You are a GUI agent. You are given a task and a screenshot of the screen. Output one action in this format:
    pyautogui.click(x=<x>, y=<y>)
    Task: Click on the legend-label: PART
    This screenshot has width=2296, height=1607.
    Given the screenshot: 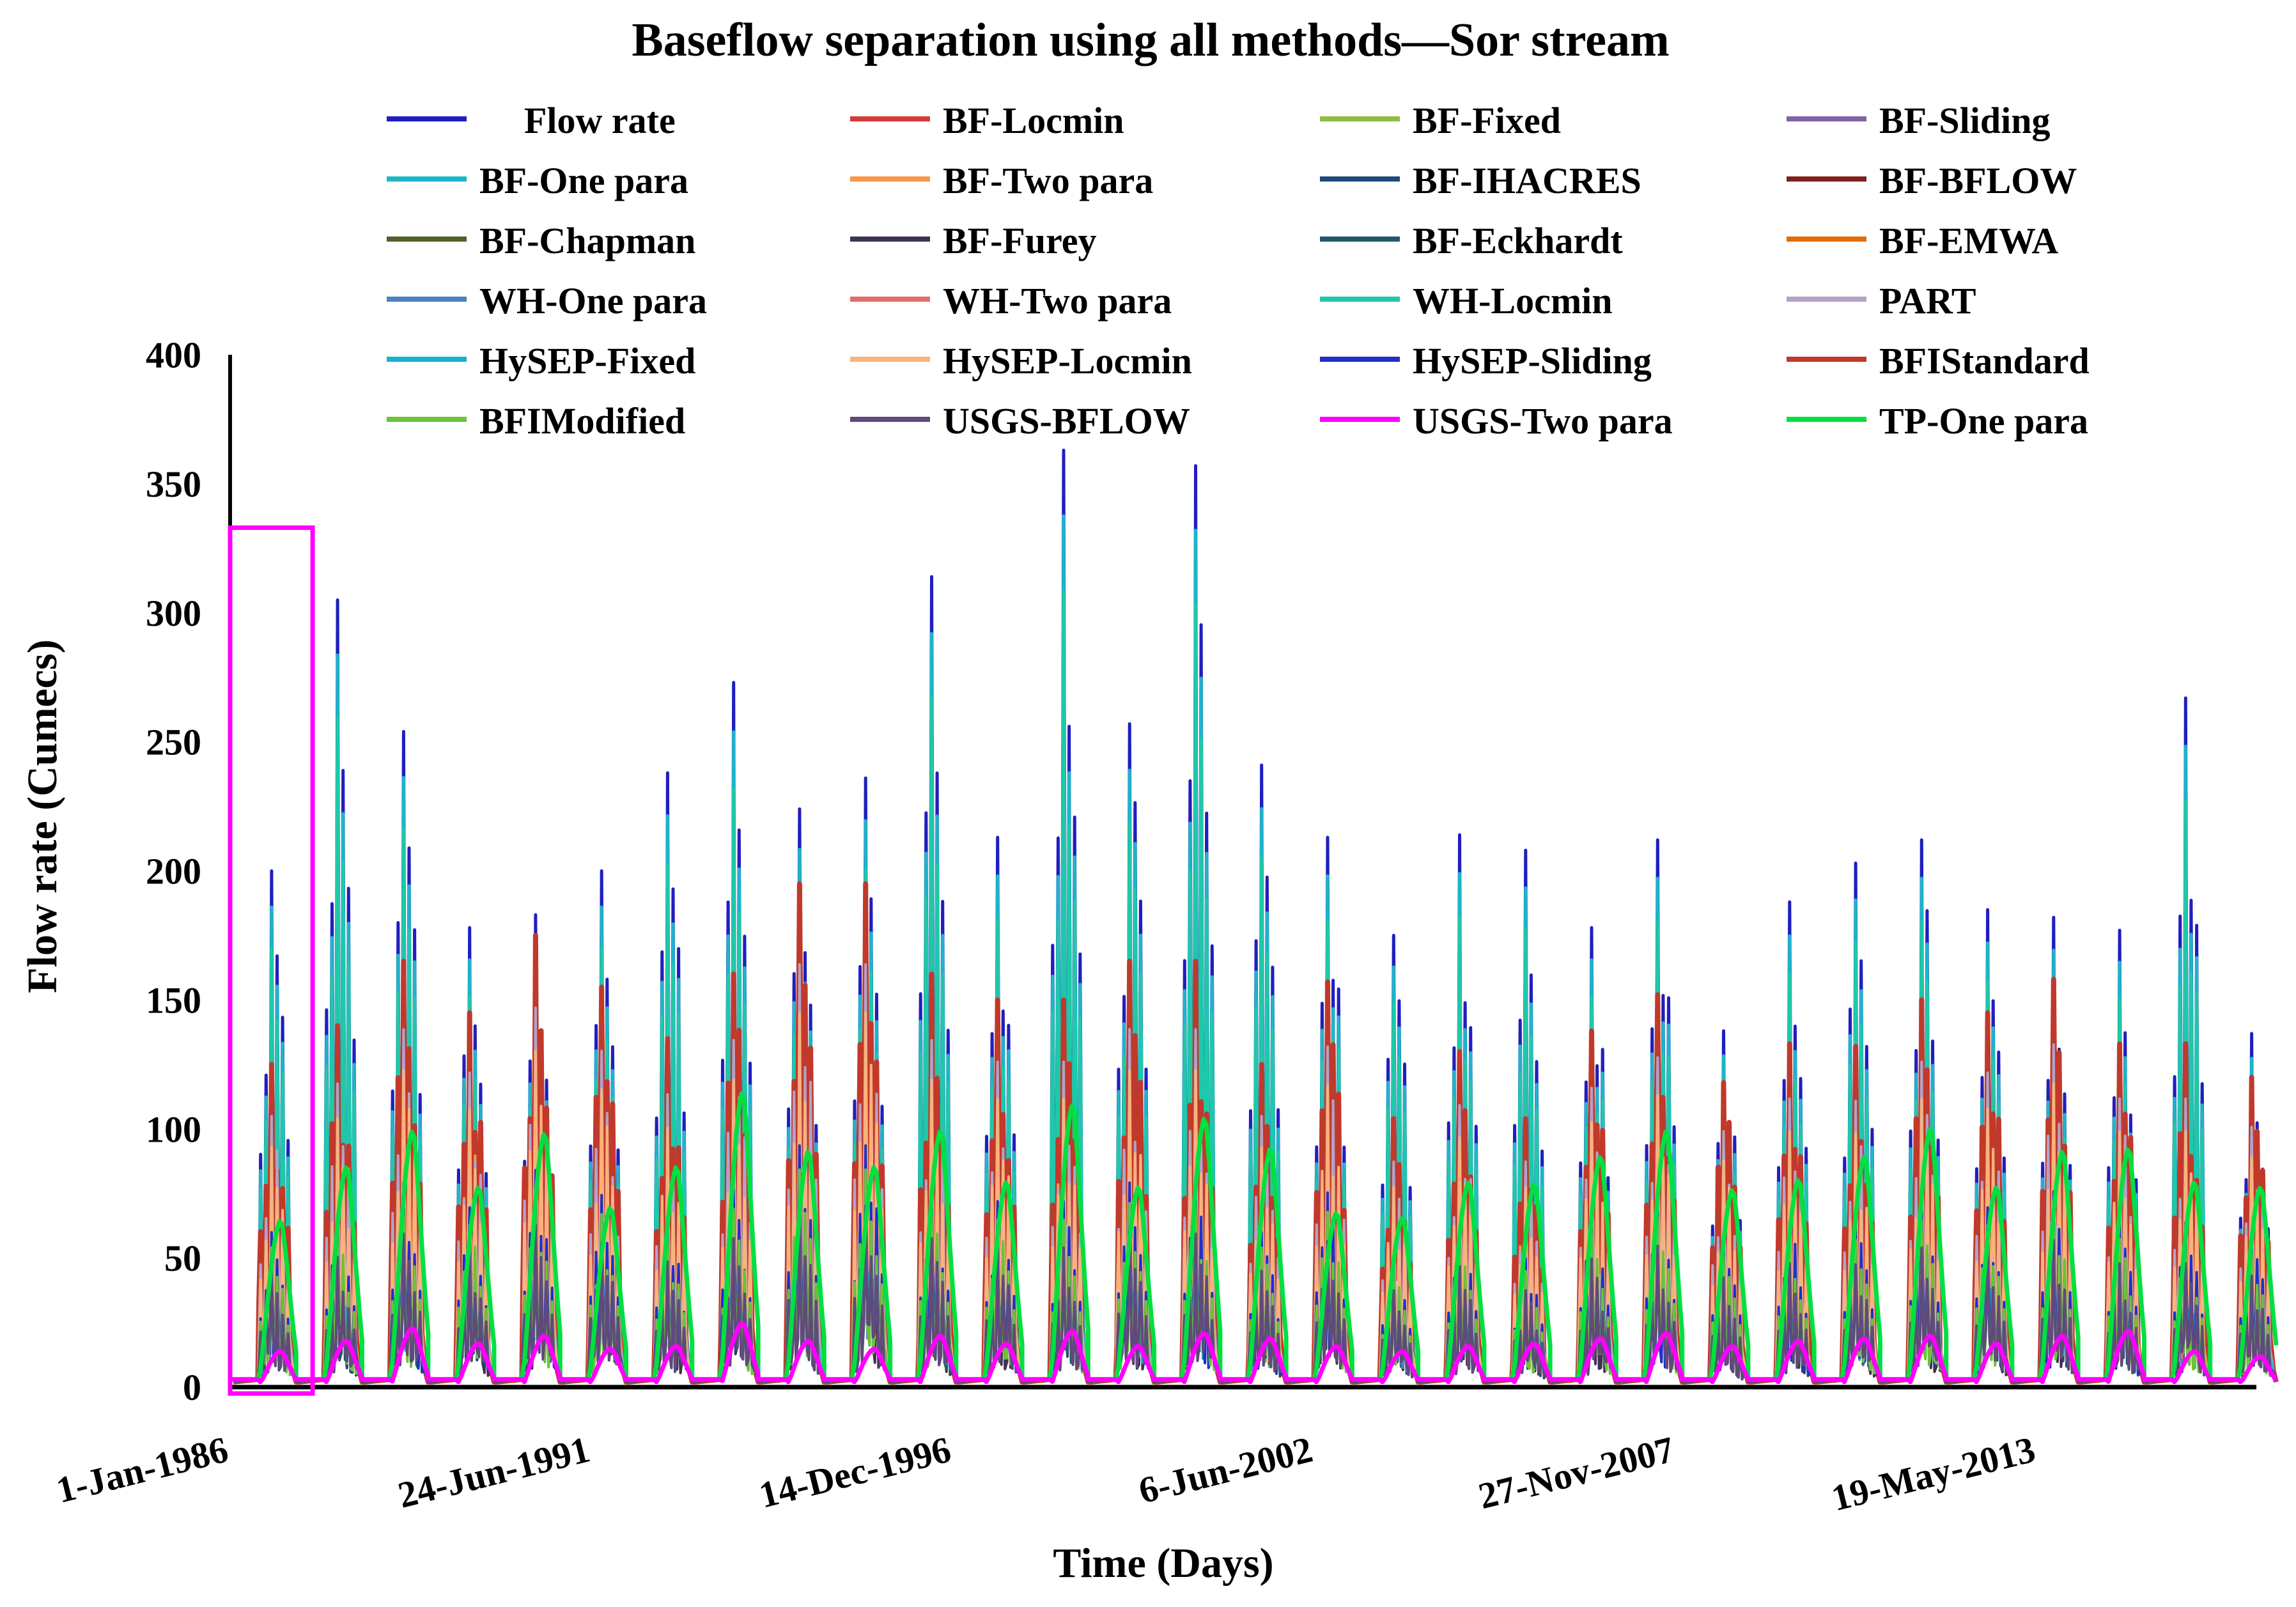 What is the action you would take?
    pyautogui.click(x=1927, y=301)
    